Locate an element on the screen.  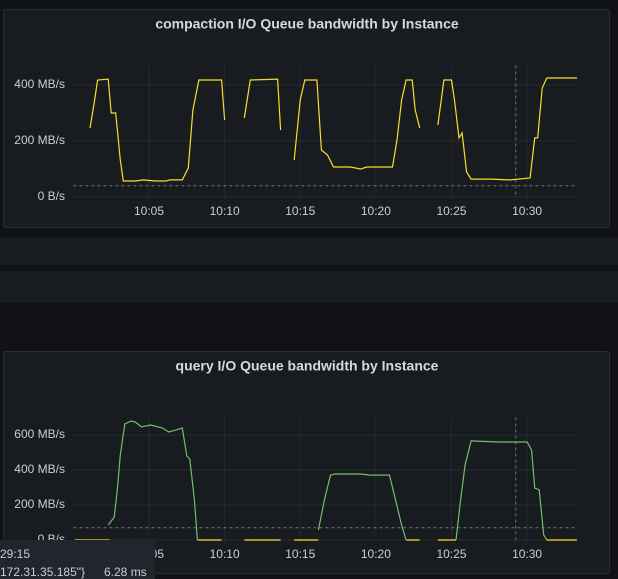
tooltip-label: 172.31.35.185"} is located at coordinates (42, 572).